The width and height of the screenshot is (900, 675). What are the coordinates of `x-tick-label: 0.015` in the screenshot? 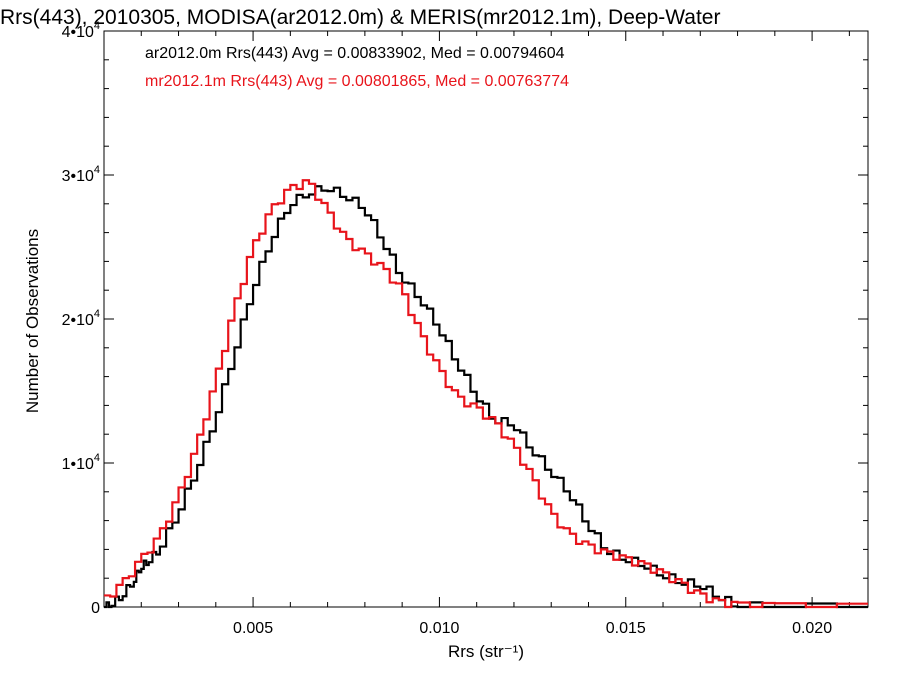 It's located at (626, 628).